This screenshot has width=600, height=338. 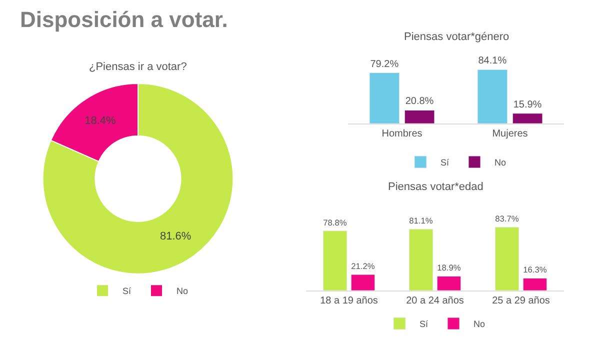 What do you see at coordinates (335, 222) in the screenshot?
I see `data-label: 78.8%` at bounding box center [335, 222].